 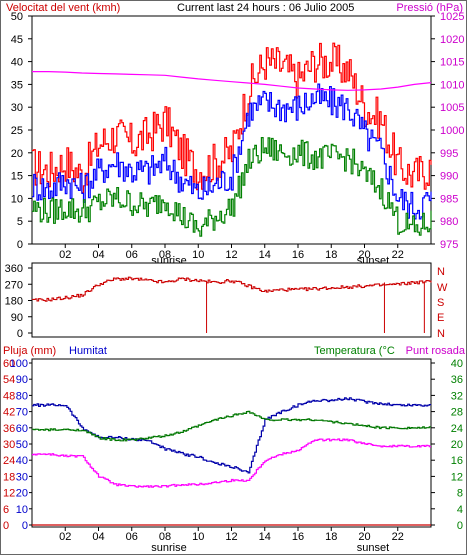 I want to click on pressure-ytick-label: 990, so click(x=449, y=177).